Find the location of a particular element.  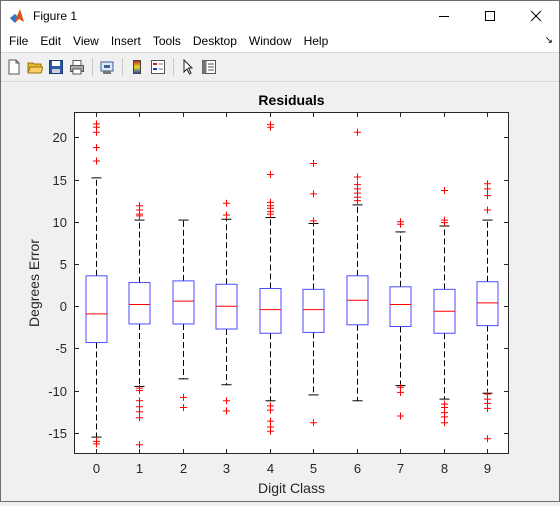

save-icon is located at coordinates (56, 67).